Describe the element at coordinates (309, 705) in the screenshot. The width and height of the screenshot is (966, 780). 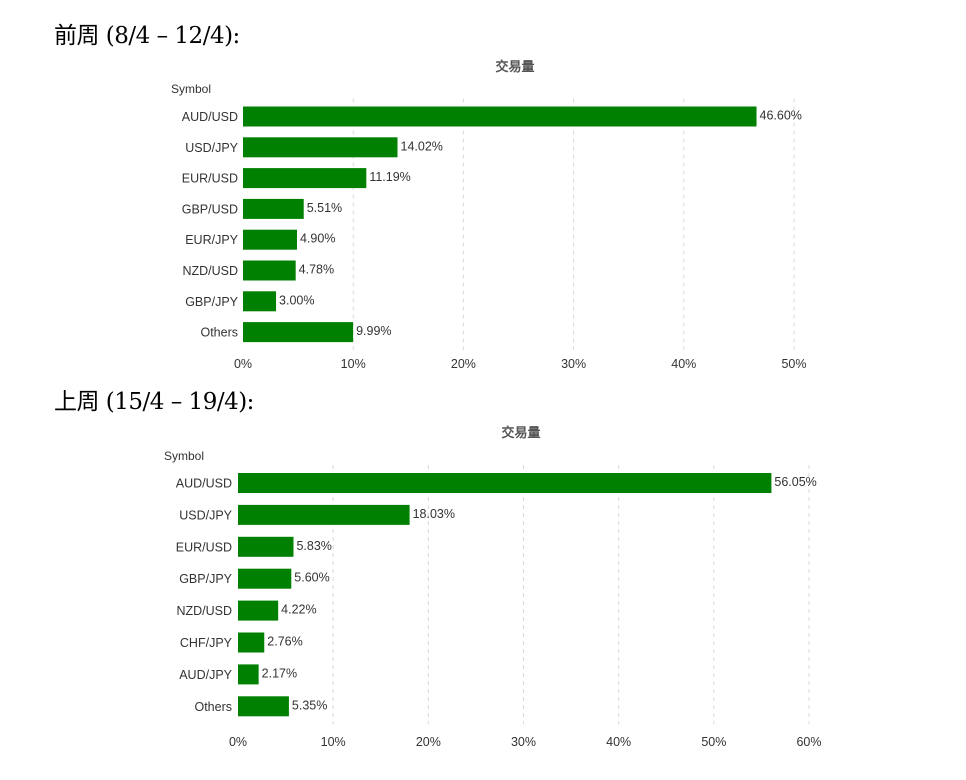
I see `data-label: 5.35%` at that location.